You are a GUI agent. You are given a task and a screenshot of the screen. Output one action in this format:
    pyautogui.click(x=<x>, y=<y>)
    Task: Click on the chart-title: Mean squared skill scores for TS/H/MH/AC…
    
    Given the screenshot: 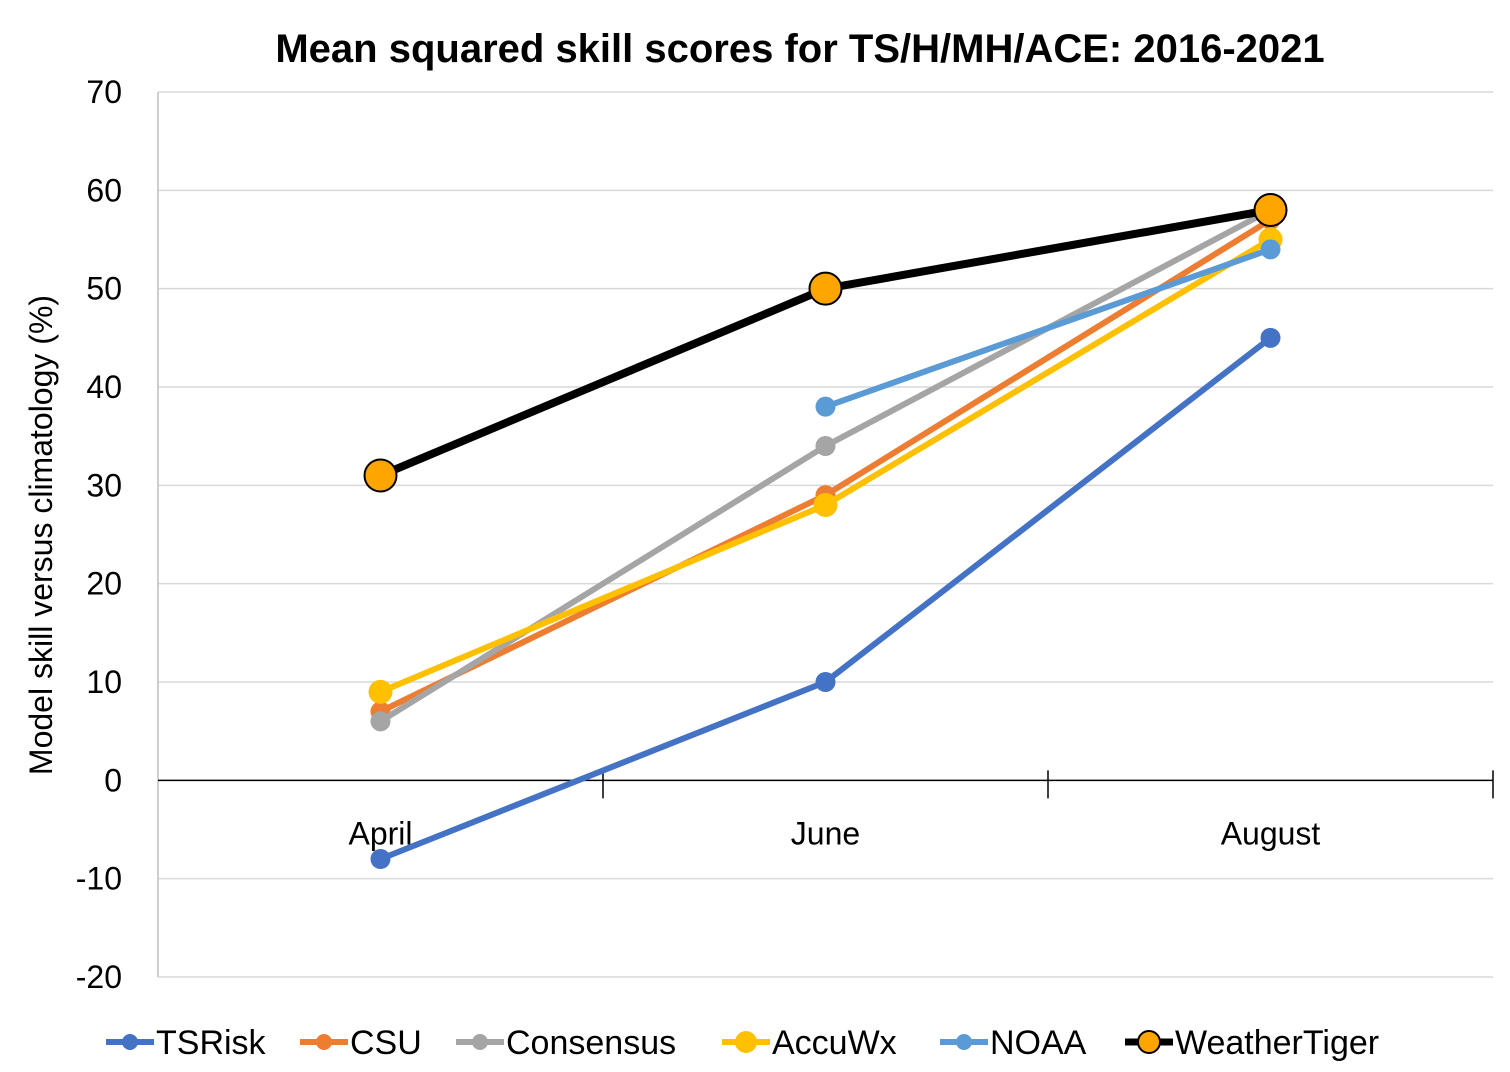 What is the action you would take?
    pyautogui.click(x=799, y=49)
    